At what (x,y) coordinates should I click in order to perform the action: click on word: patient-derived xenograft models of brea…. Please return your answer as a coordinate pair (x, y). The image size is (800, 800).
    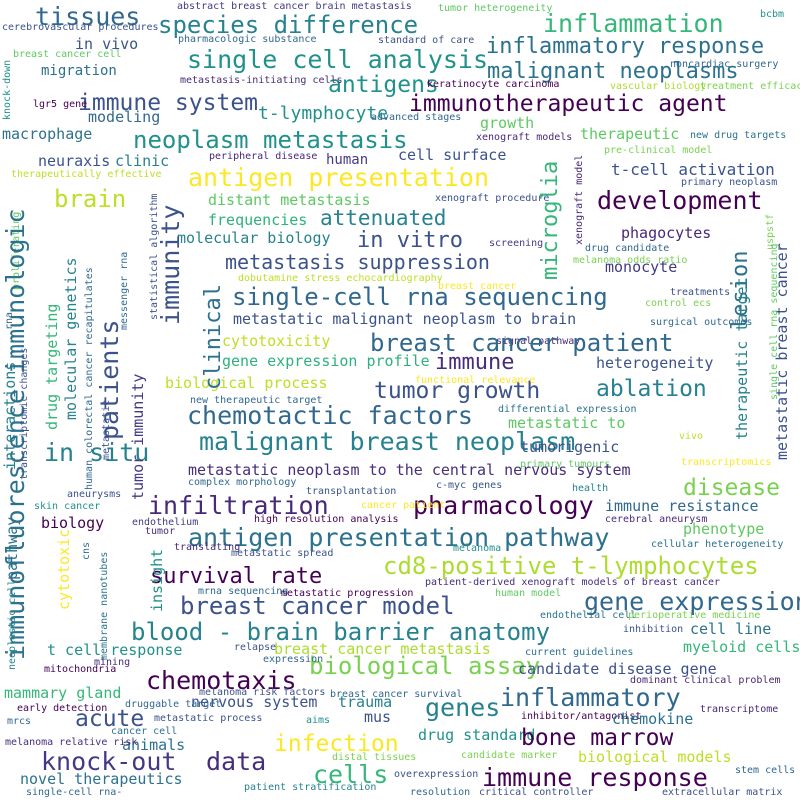
    Looking at the image, I should click on (573, 582).